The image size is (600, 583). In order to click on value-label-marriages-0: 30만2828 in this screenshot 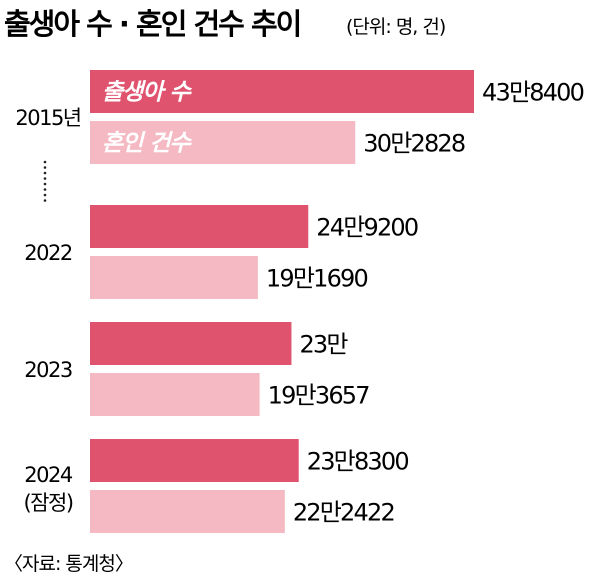, I will do `click(414, 144)`.